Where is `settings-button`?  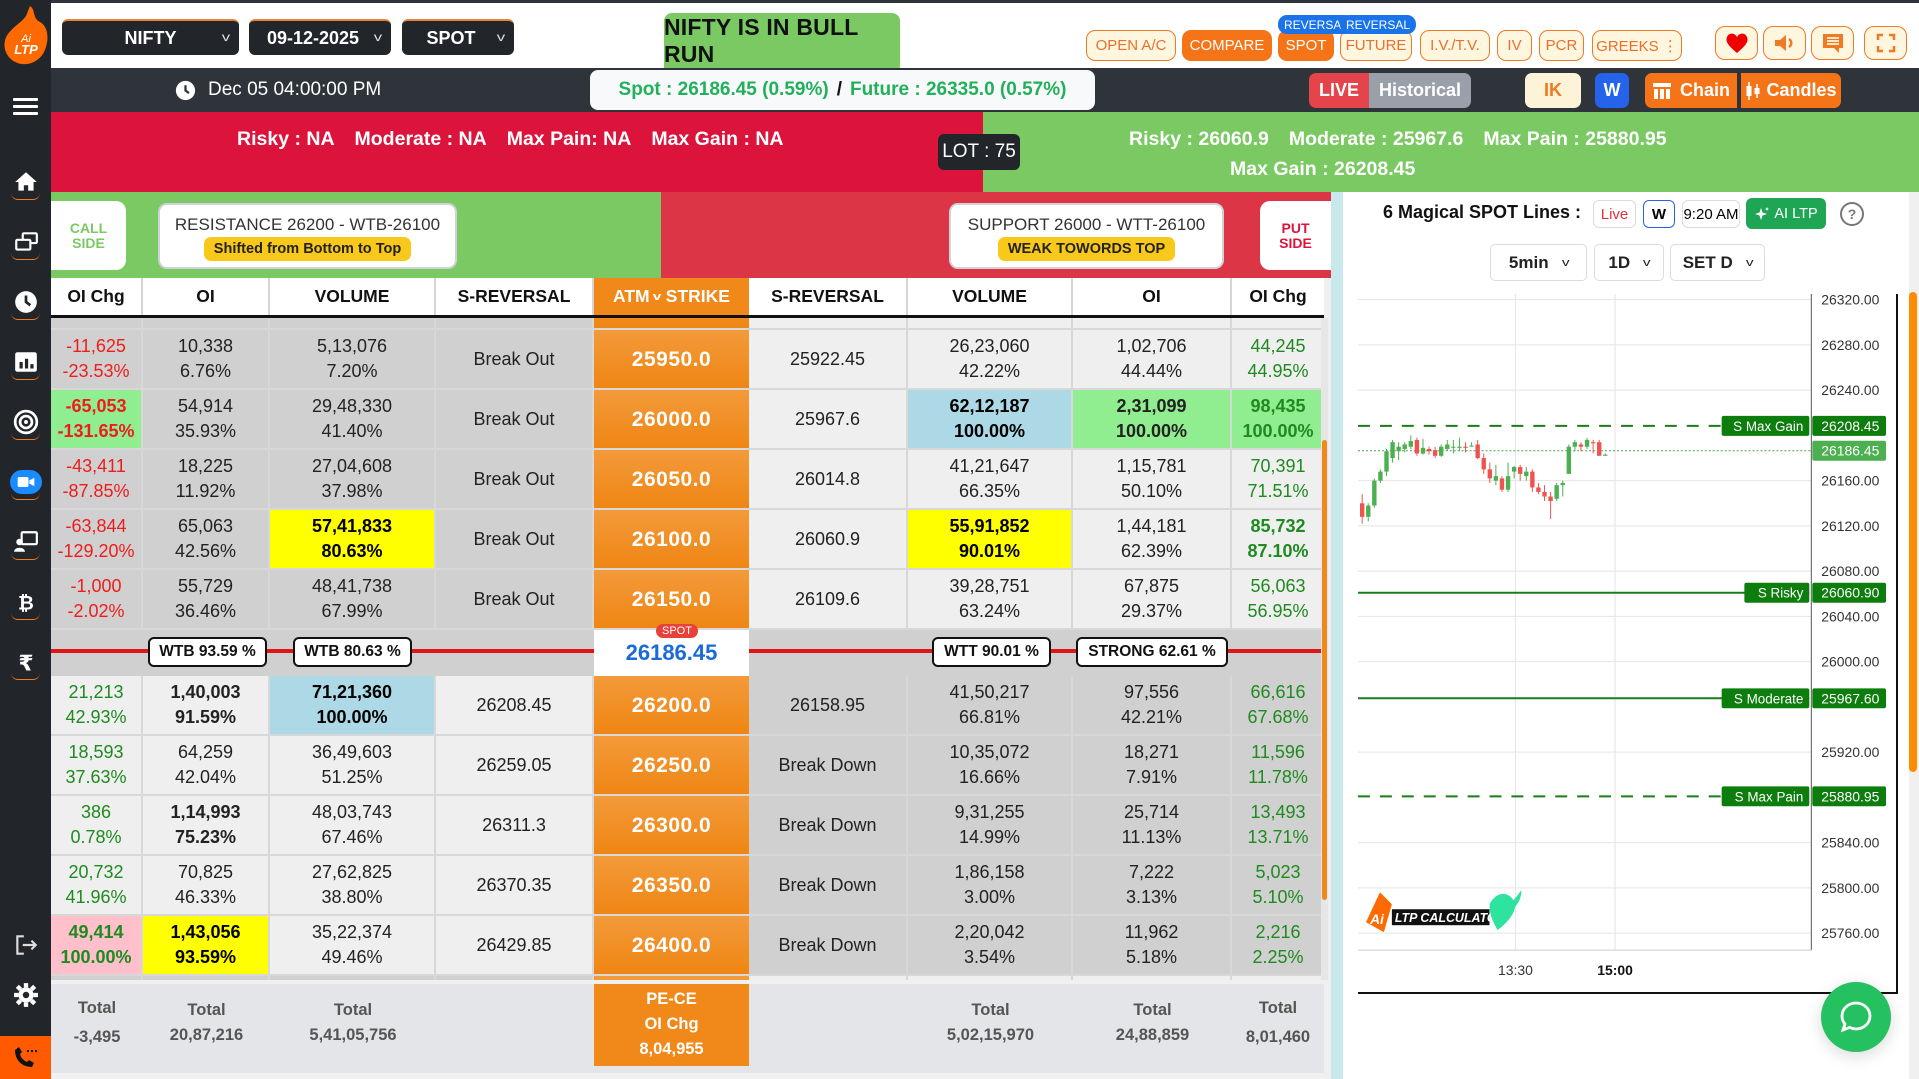 settings-button is located at coordinates (25, 995).